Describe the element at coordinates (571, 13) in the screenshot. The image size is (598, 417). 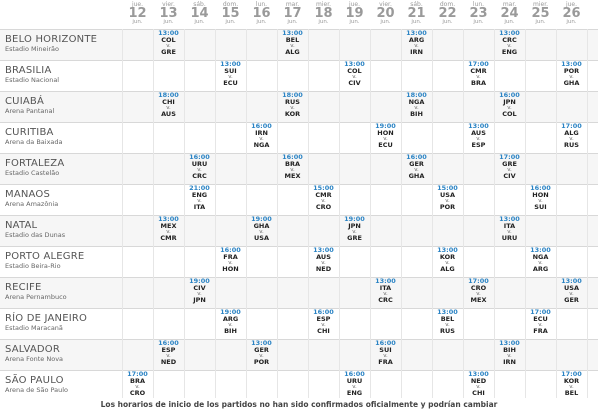
I see `day-number: 26` at that location.